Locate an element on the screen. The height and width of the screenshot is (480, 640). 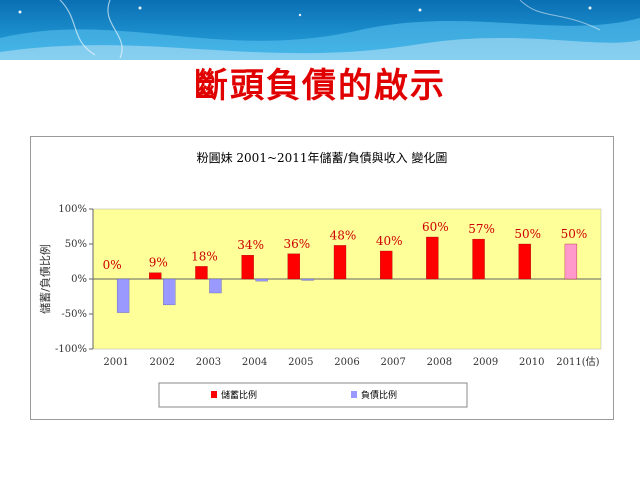
legend-swatch-debt is located at coordinates (354, 394).